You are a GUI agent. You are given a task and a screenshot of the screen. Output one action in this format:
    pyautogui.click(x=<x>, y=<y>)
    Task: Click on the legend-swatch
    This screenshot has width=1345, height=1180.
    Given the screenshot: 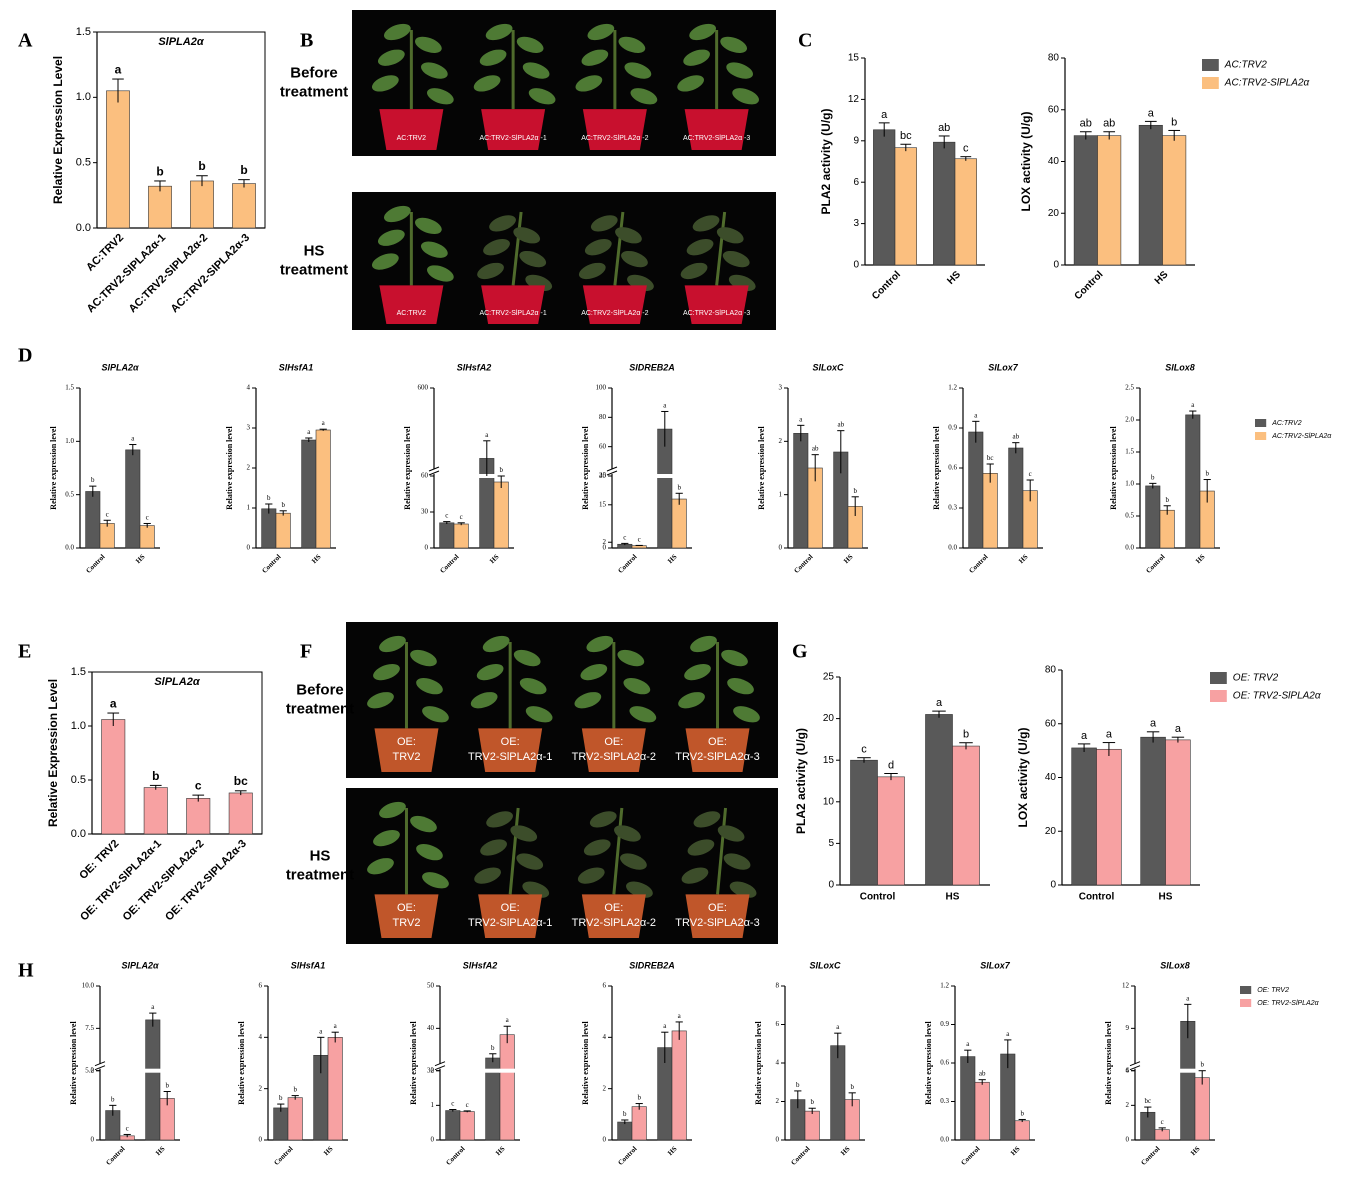 What is the action you would take?
    pyautogui.click(x=1246, y=1003)
    